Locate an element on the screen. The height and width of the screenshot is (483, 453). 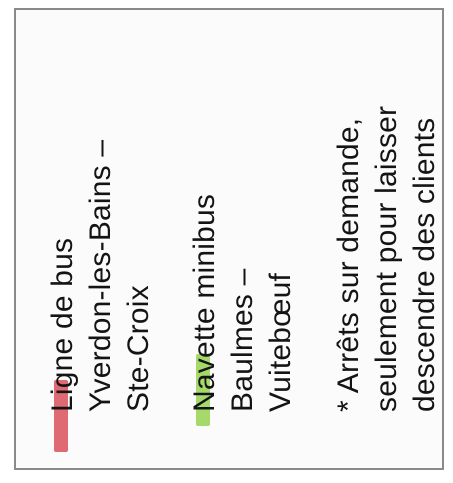
note-line-1: * Arrêts sur demande, is located at coordinates (348, 264).